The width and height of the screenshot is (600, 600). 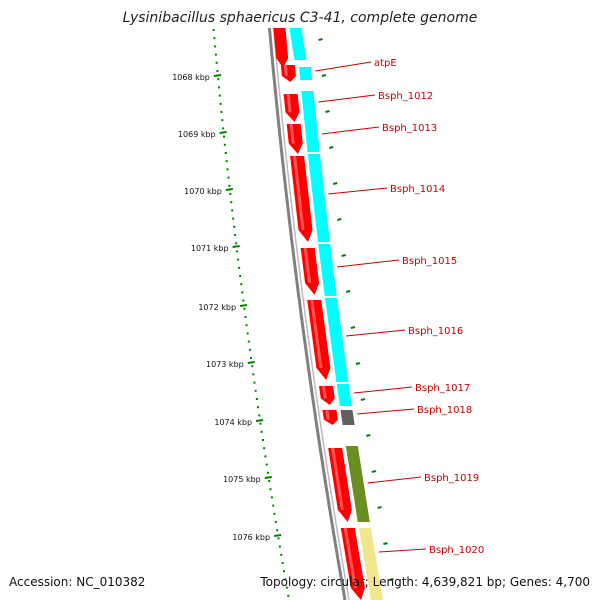 I want to click on backbone-line, so click(x=307, y=313).